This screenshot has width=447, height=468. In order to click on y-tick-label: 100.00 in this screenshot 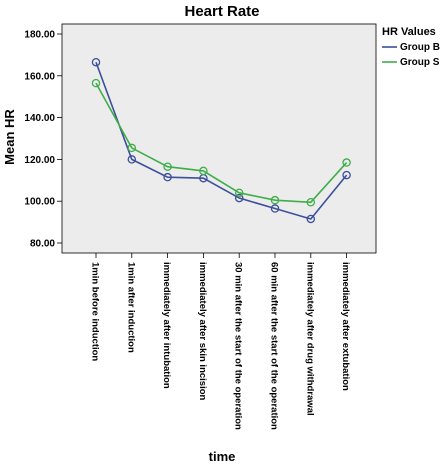, I will do `click(39, 202)`.